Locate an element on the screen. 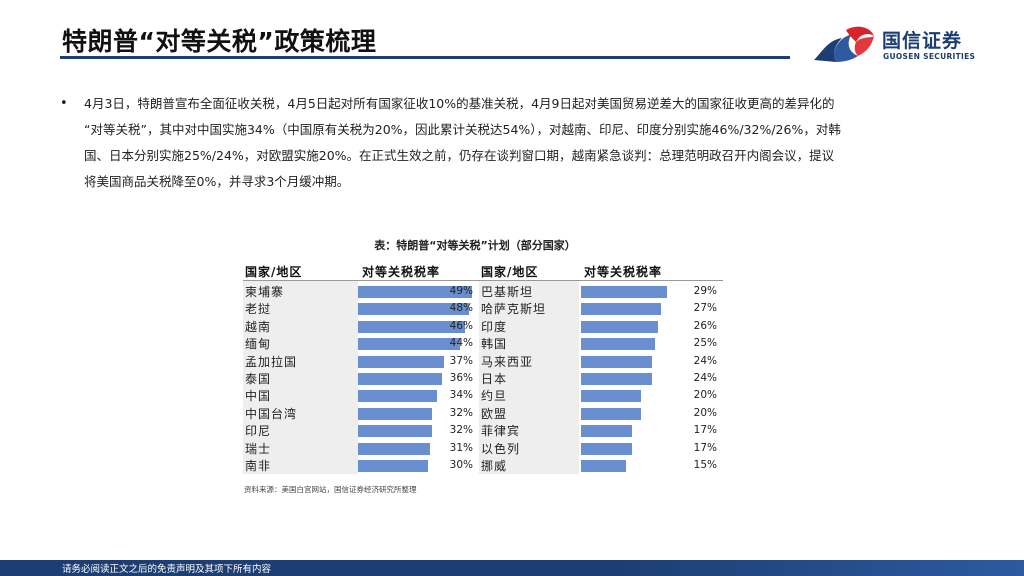  tariff-rate-label: 49% is located at coordinates (461, 291).